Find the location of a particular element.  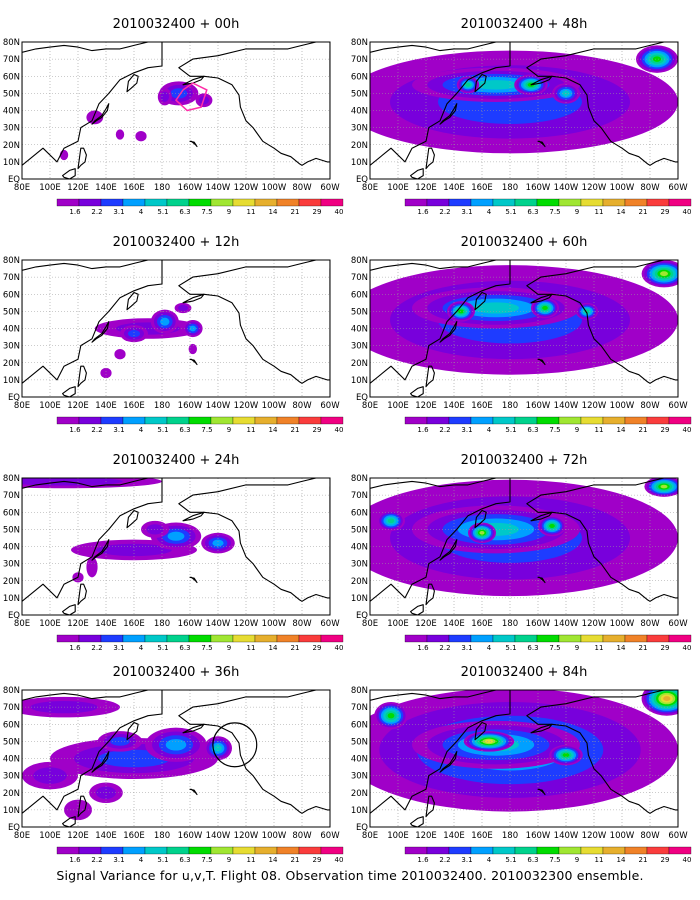

colorbar-label: 3.1 is located at coordinates (466, 648).